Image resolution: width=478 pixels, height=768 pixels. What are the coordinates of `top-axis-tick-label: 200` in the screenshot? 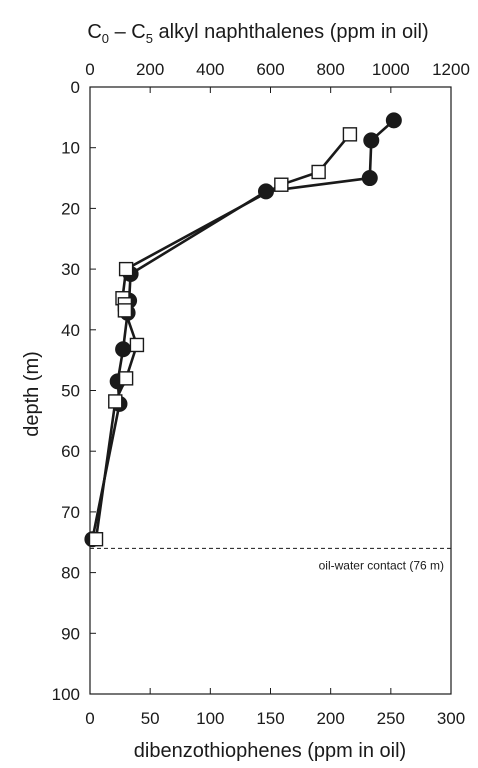 It's located at (150, 69).